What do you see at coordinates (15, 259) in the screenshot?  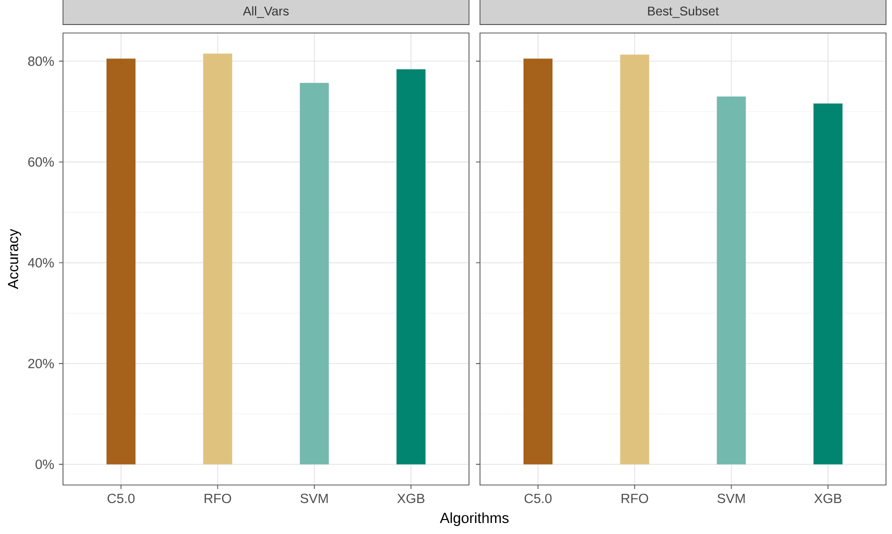 I see `y-axis-title: Accuracy` at bounding box center [15, 259].